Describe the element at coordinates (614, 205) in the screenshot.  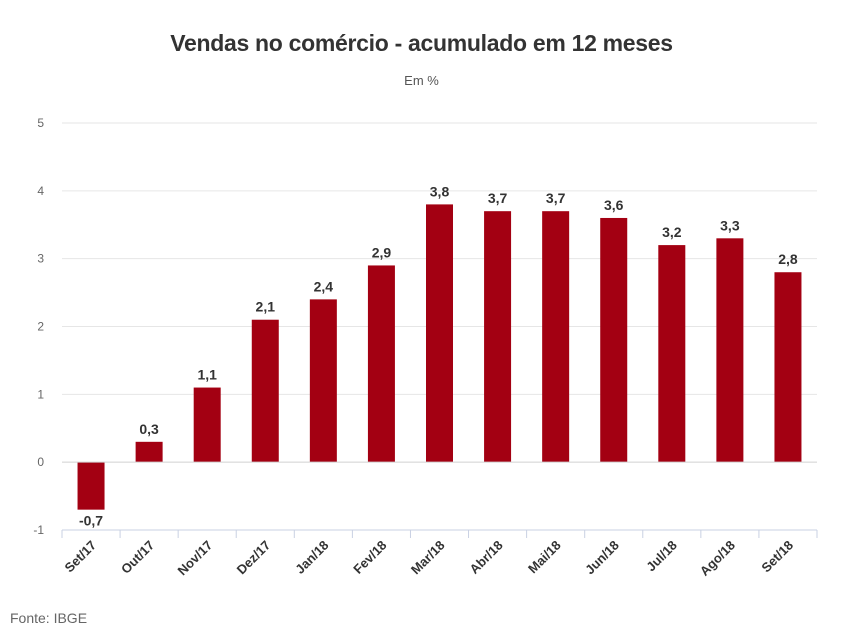
I see `data-label: 3,6` at that location.